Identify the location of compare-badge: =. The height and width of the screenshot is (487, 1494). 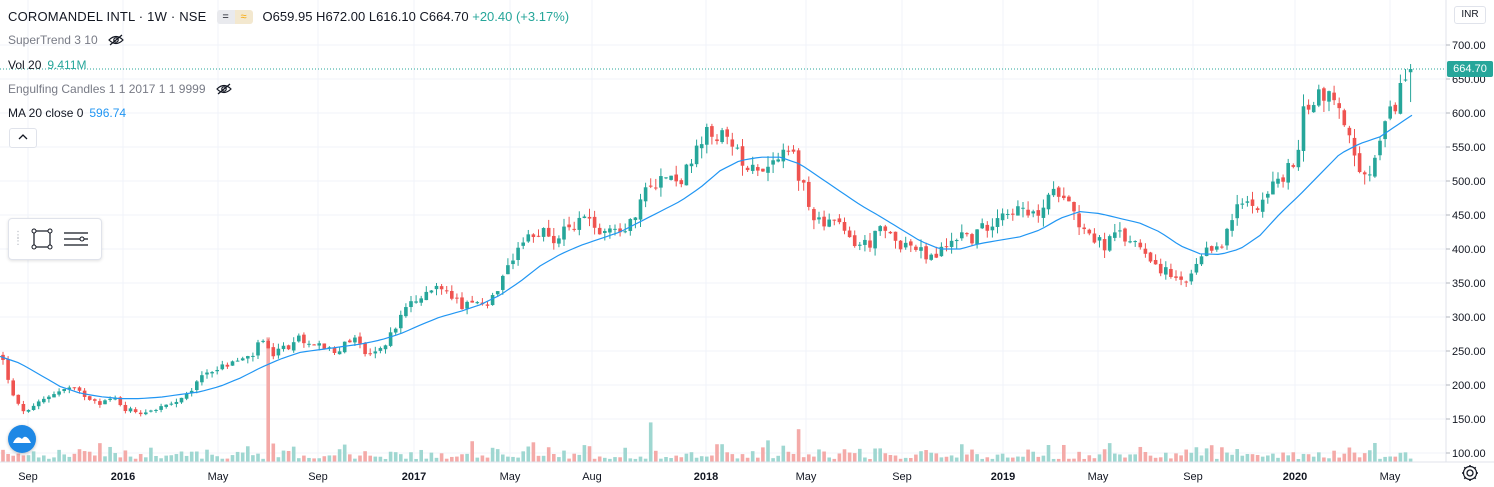
(225, 16).